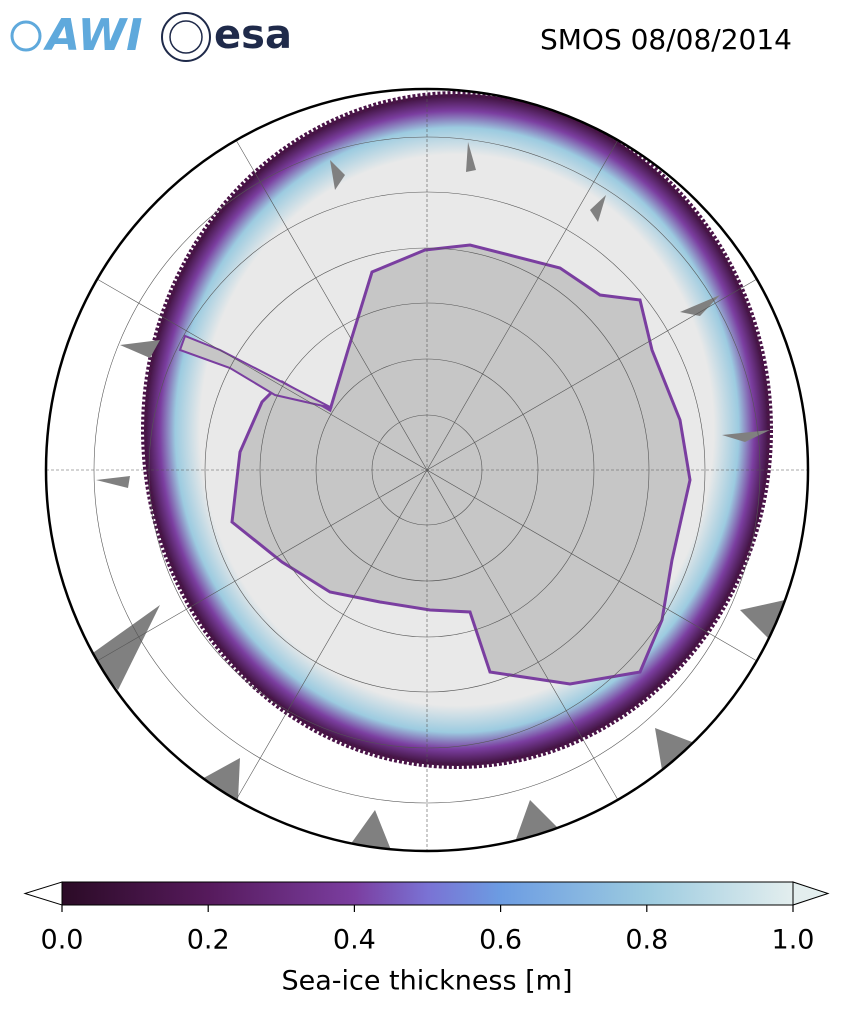 The image size is (854, 1030). What do you see at coordinates (253, 35) in the screenshot?
I see `logo-text: esa` at bounding box center [253, 35].